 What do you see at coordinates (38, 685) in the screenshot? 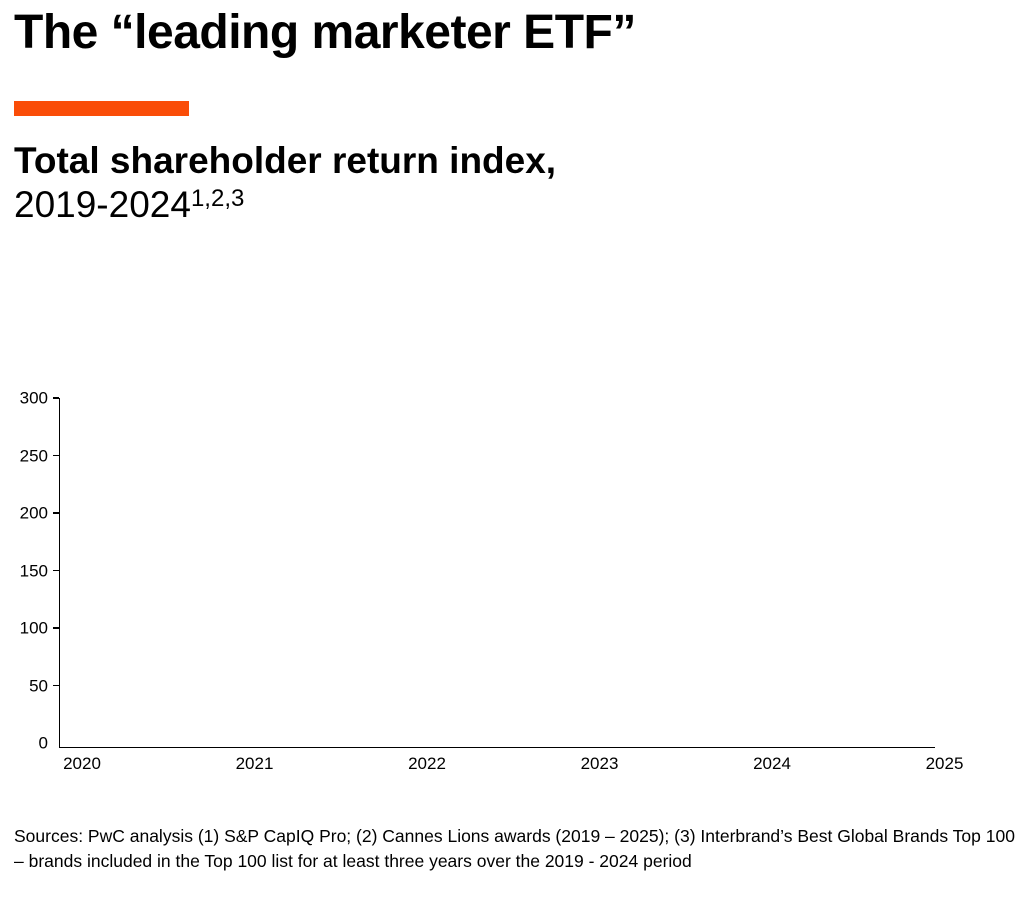
I see `y-tick-label: 50` at bounding box center [38, 685].